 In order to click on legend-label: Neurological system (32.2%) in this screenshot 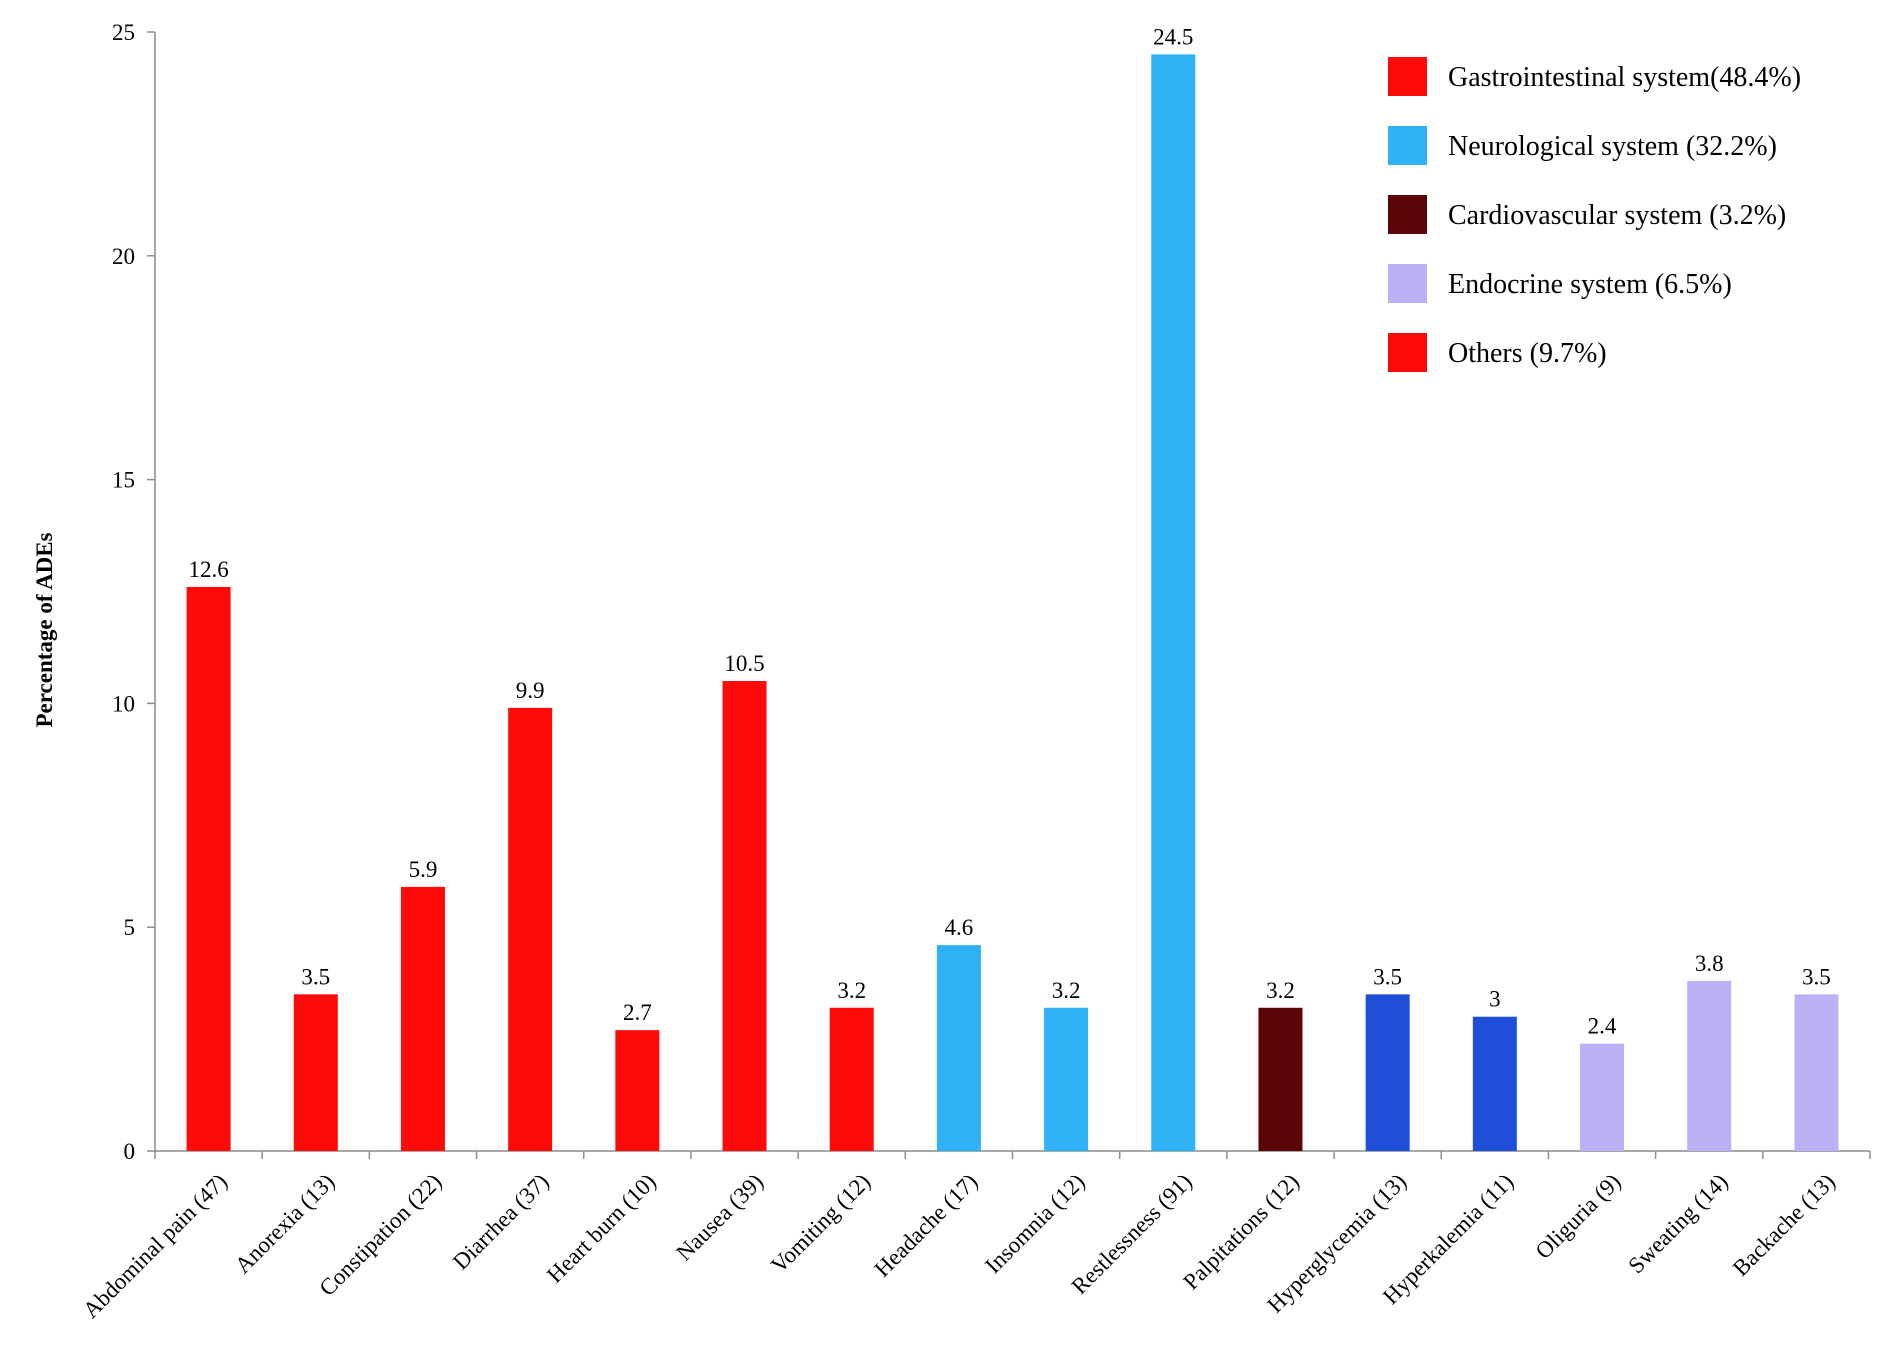, I will do `click(1612, 146)`.